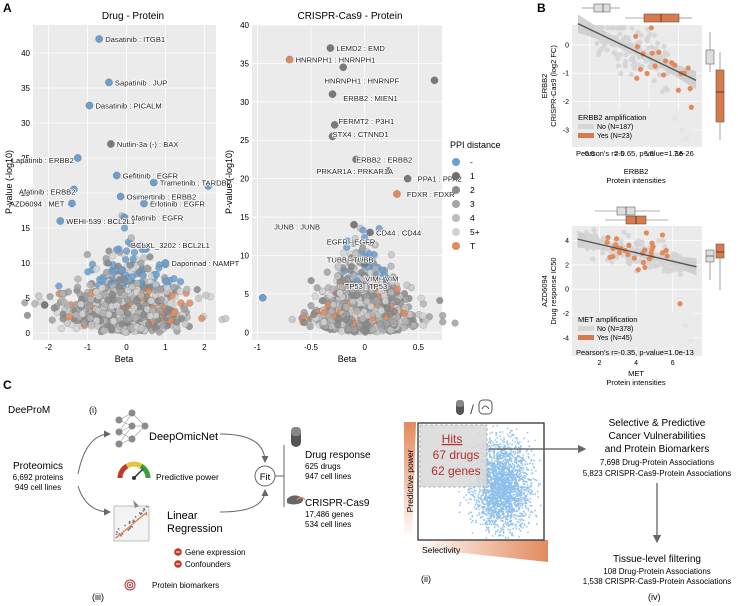 The image size is (738, 606). Describe the element at coordinates (607, 319) in the screenshot. I see `scatter-met-legend-title: MET amplification` at that location.